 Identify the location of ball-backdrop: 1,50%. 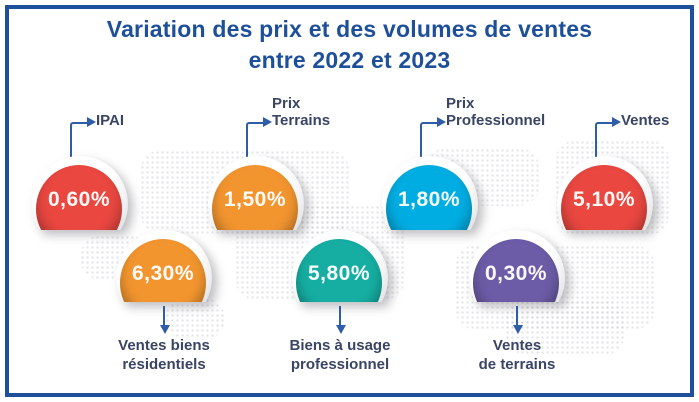
(256, 193).